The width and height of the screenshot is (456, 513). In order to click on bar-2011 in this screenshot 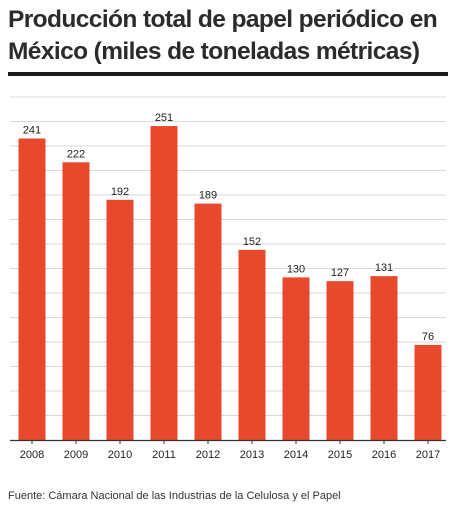, I will do `click(164, 283)`.